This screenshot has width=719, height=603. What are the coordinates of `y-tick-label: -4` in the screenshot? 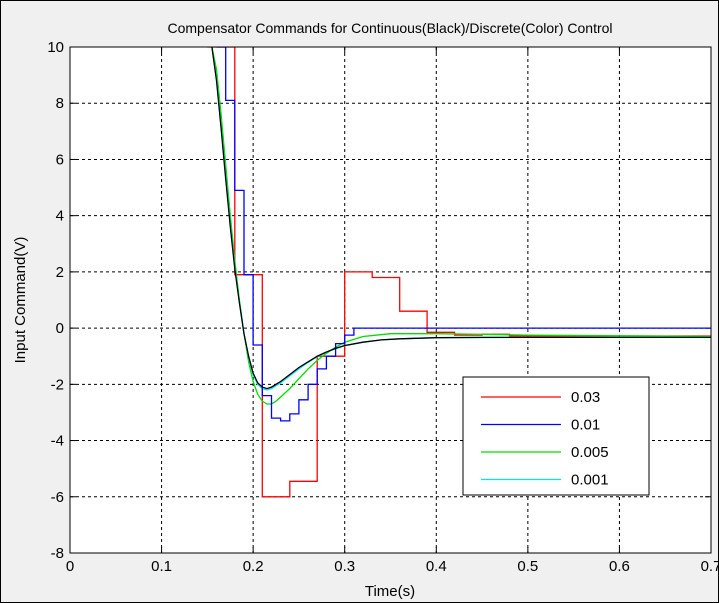 It's located at (57, 441).